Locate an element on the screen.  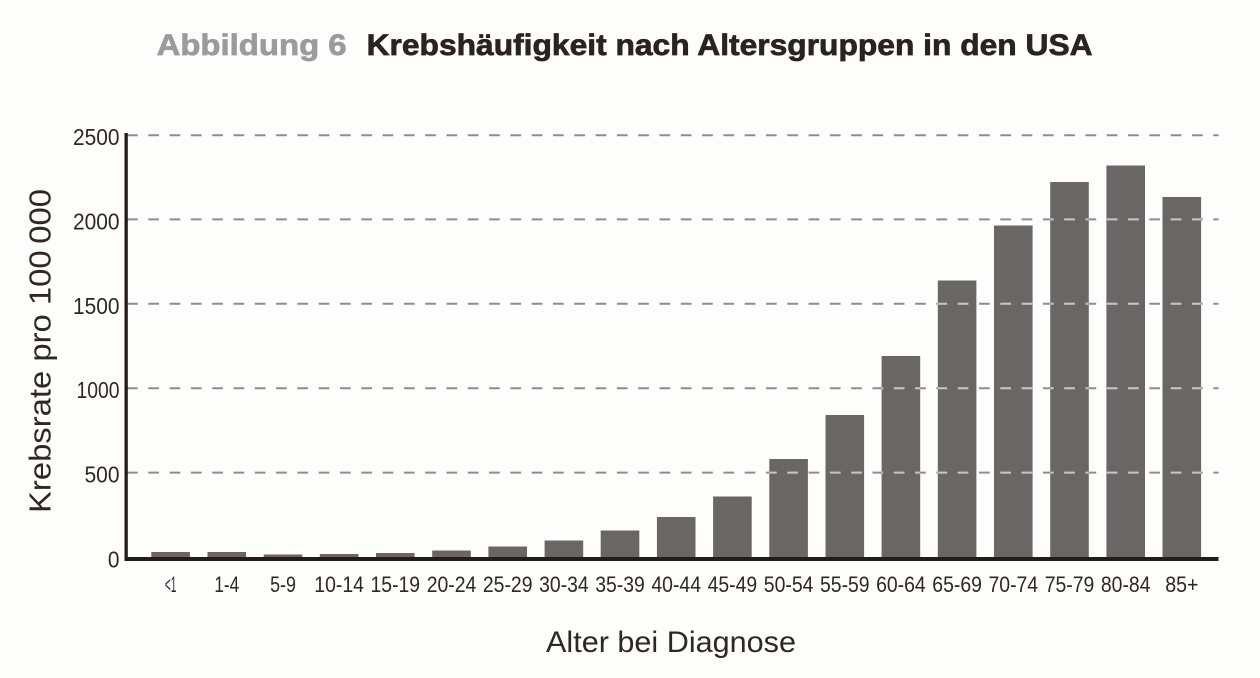
svg-text: 15-19 is located at coordinates (396, 584).